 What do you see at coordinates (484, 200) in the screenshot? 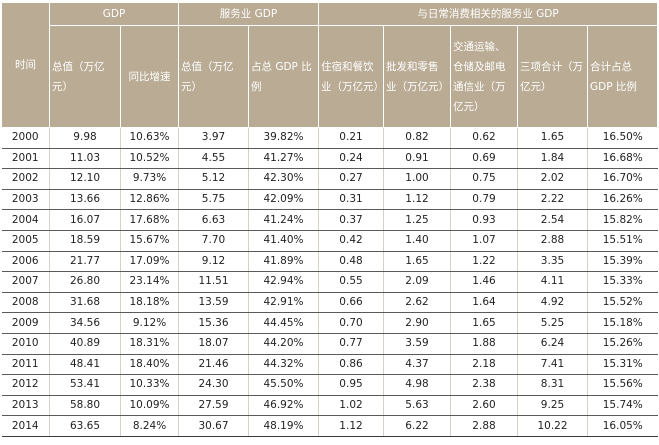
I see `value-cell: 0.79` at bounding box center [484, 200].